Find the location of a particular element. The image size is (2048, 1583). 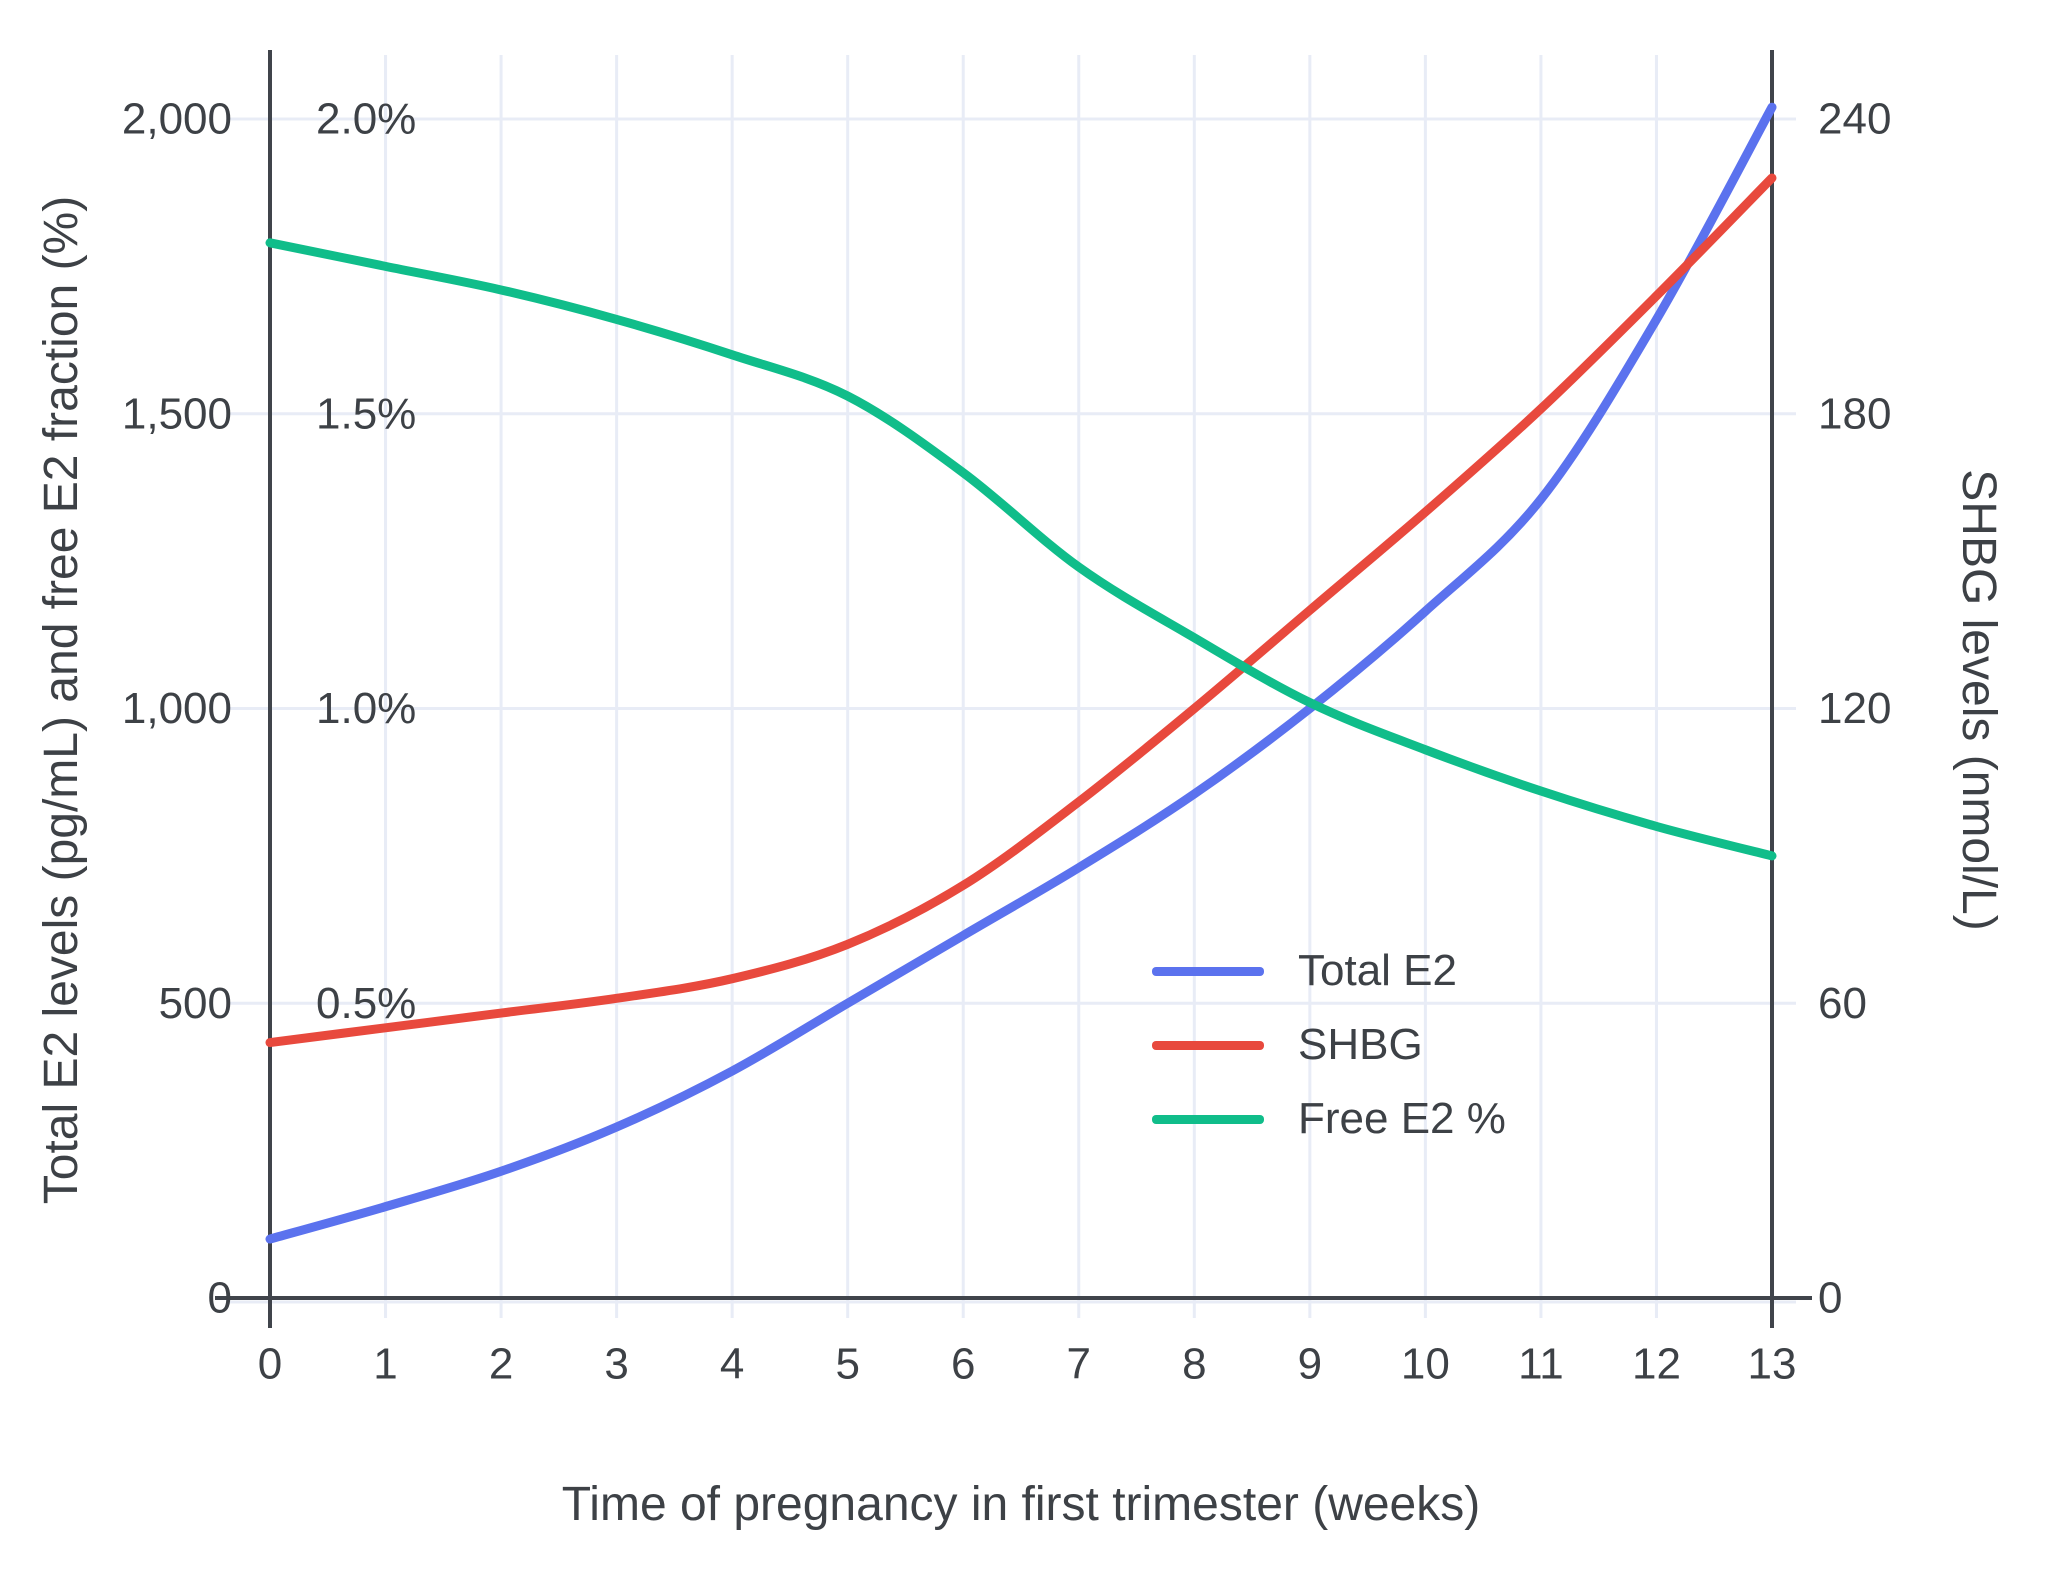

x-tick-label-0: 0 is located at coordinates (270, 1364).